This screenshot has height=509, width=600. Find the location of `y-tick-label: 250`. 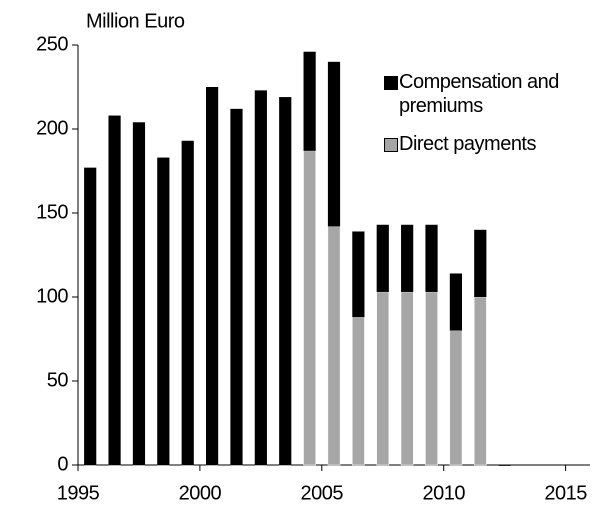

y-tick-label: 250 is located at coordinates (52, 44).